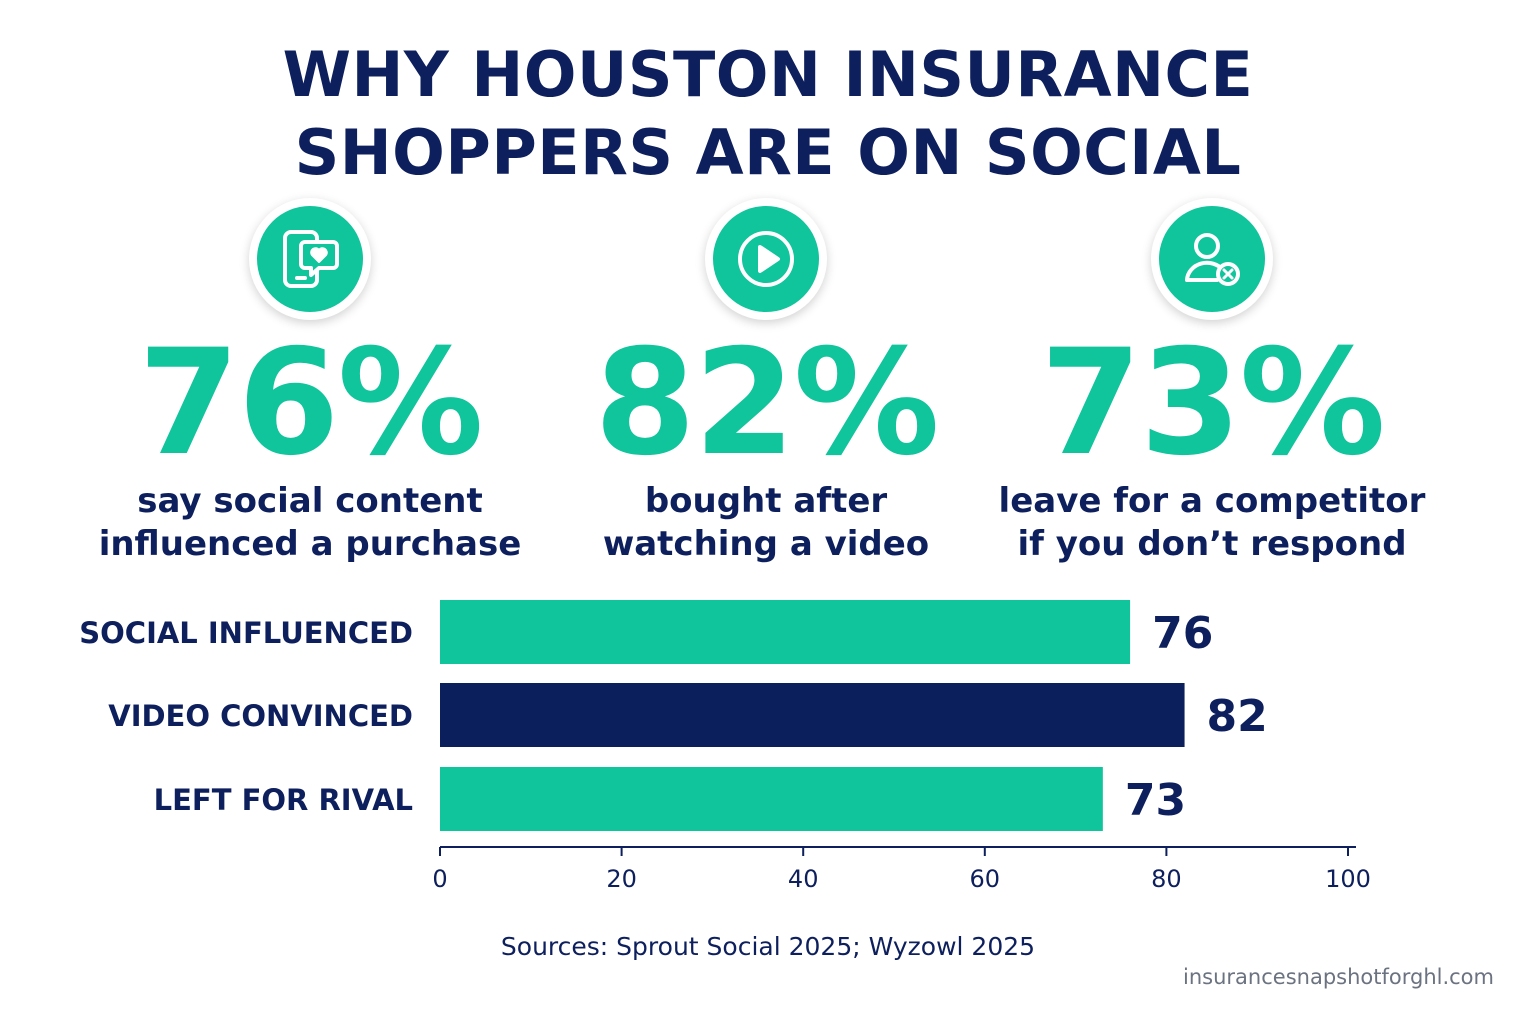 This screenshot has width=1536, height=1024. I want to click on play-video-icon, so click(766, 259).